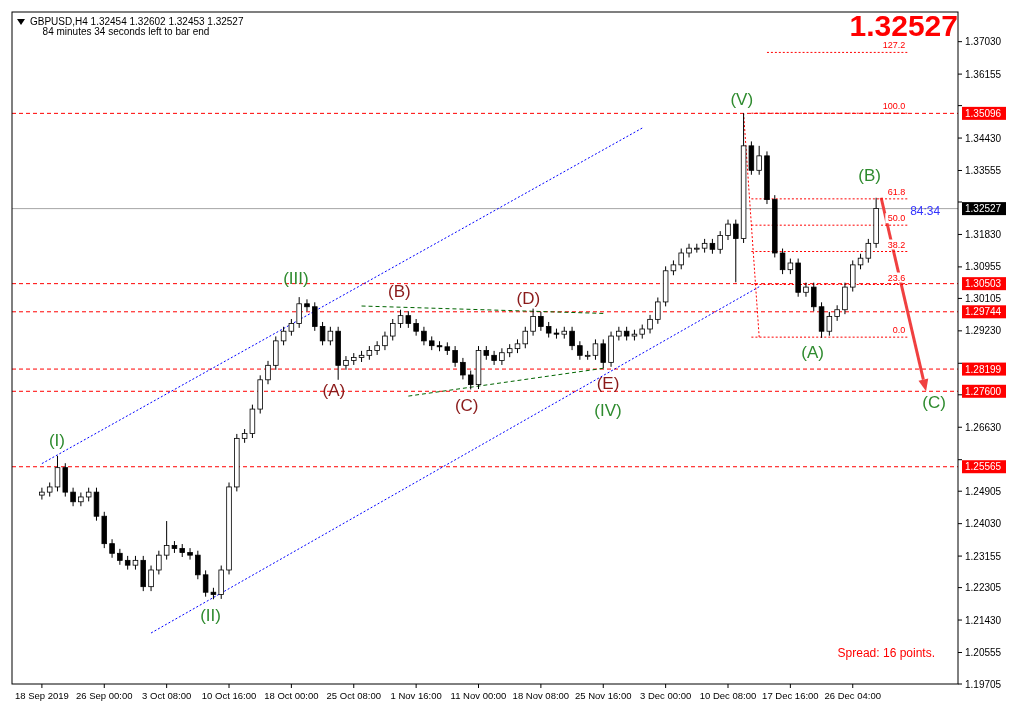  I want to click on x-tick-label: 18 Oct 00:00, so click(291, 695).